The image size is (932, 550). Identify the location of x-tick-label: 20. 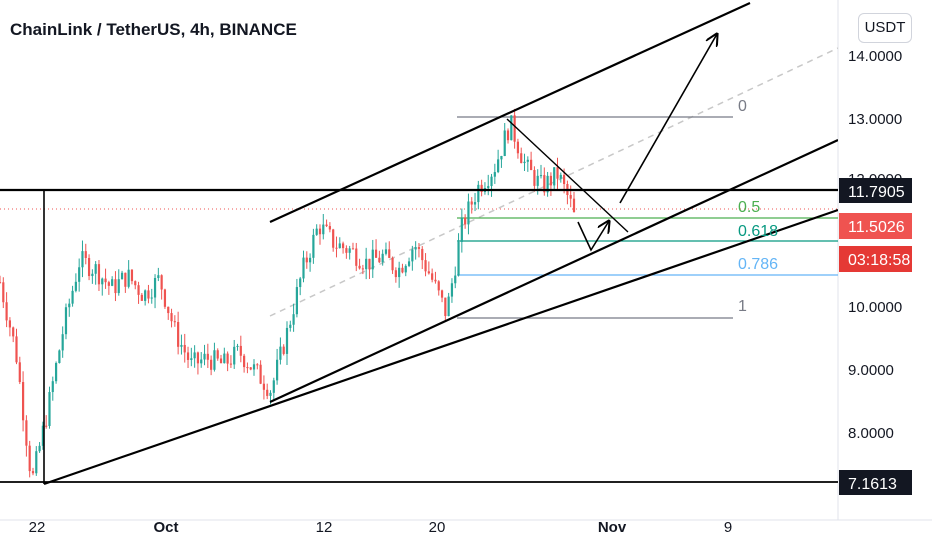
(437, 527).